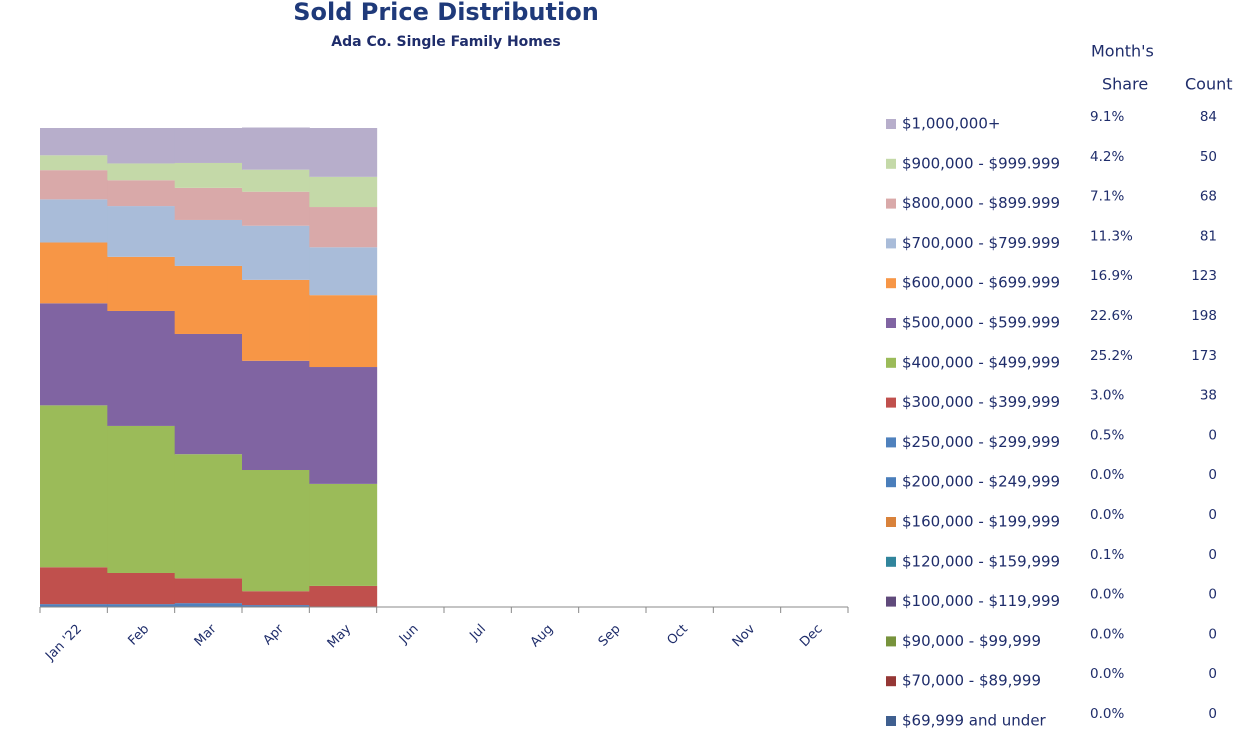 Image resolution: width=1242 pixels, height=744 pixels. What do you see at coordinates (1125, 84) in the screenshot?
I see `legend-header: Share` at bounding box center [1125, 84].